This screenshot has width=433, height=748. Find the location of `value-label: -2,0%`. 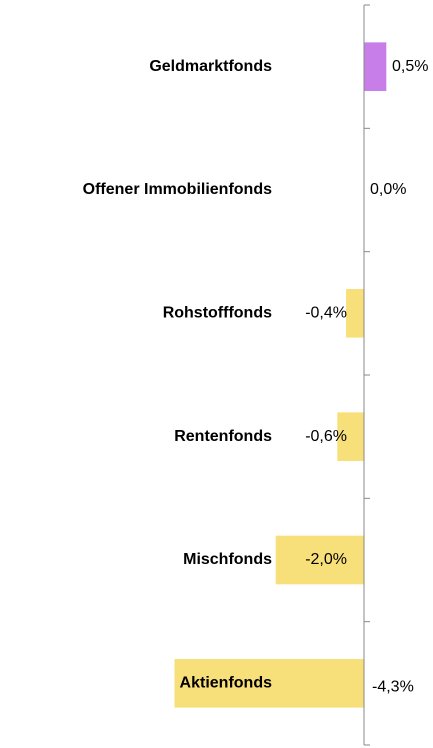

value-label: -2,0% is located at coordinates (326, 559).